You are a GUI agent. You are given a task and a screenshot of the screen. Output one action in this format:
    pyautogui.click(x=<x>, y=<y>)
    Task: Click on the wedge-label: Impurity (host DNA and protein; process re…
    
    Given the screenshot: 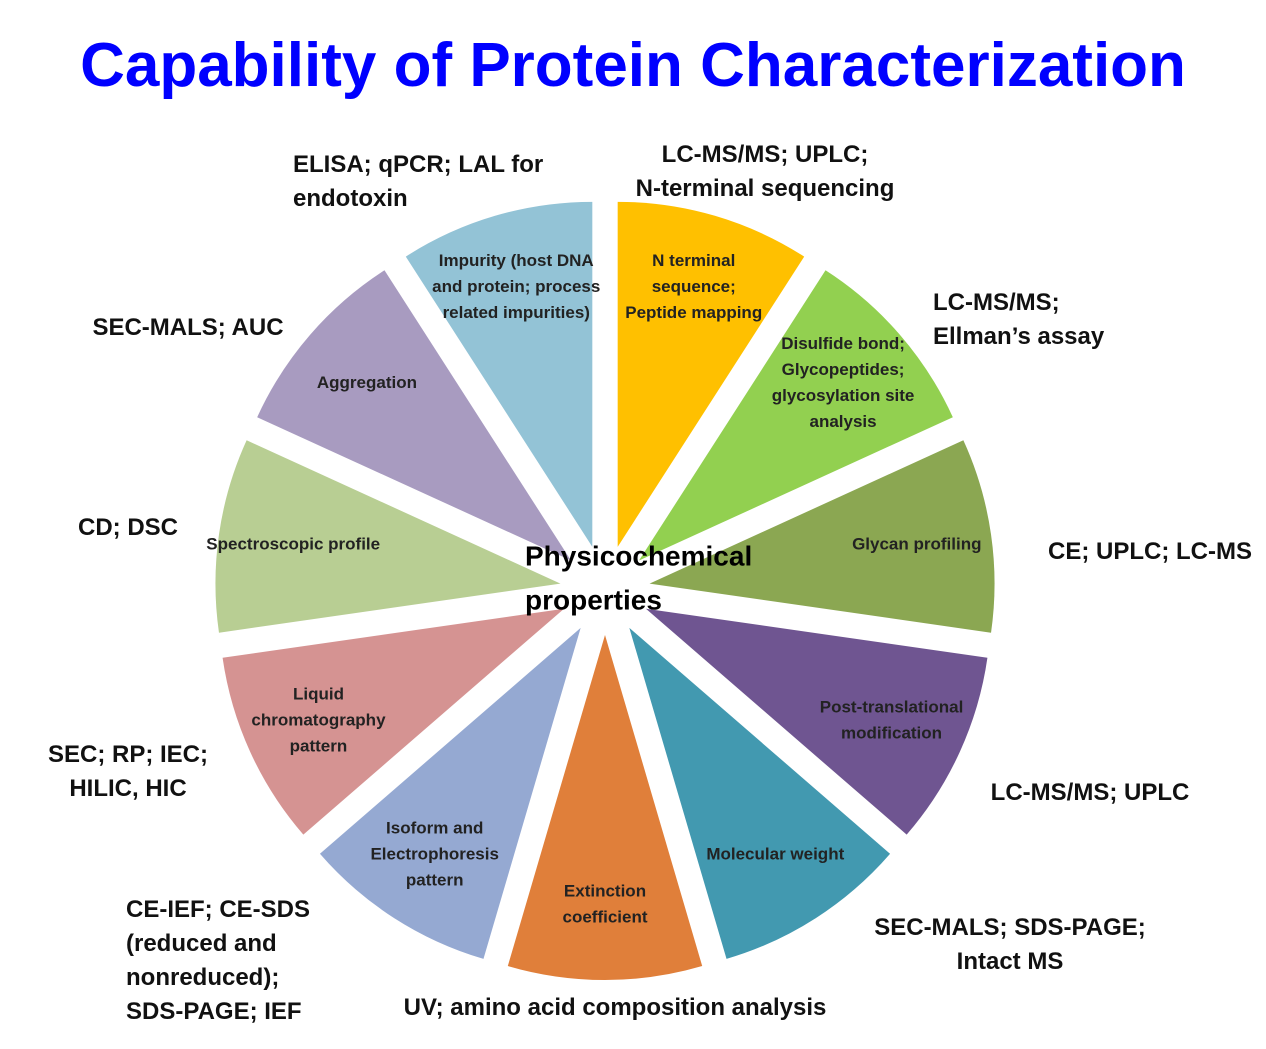 What is the action you would take?
    pyautogui.click(x=516, y=286)
    